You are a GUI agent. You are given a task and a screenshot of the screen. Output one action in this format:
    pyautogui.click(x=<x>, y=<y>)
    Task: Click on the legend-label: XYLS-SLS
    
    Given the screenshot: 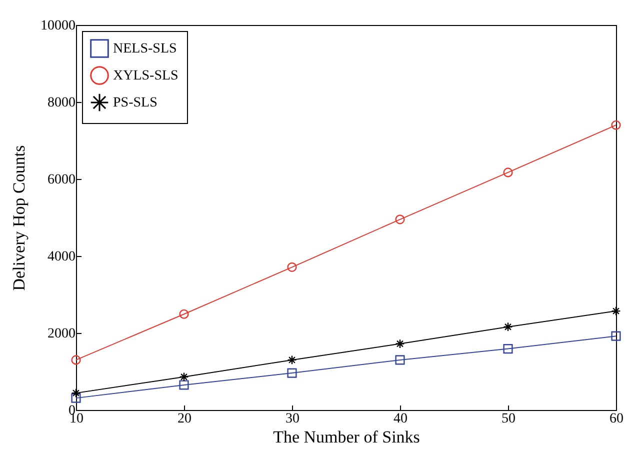 What is the action you would take?
    pyautogui.click(x=145, y=76)
    